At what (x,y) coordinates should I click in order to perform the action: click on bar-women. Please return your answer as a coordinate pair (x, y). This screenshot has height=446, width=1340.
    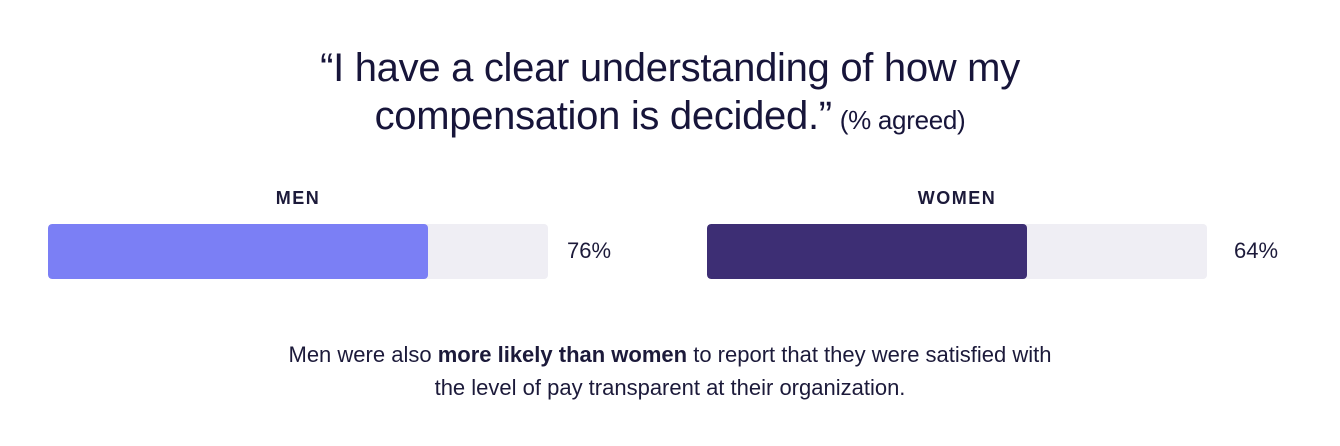
    Looking at the image, I should click on (867, 251).